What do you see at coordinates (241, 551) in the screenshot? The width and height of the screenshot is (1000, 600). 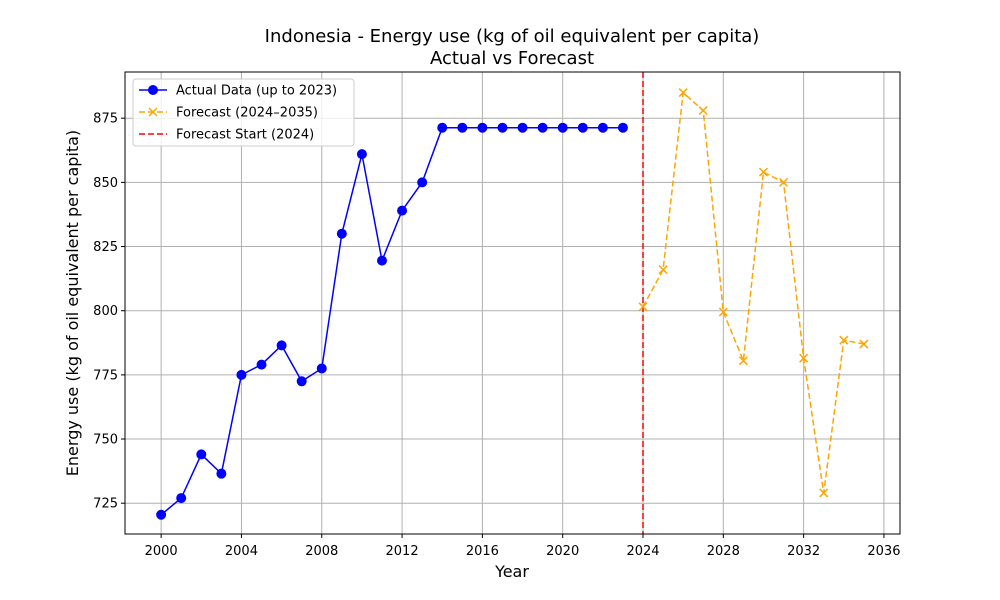 I see `x-tick-label: 2004` at bounding box center [241, 551].